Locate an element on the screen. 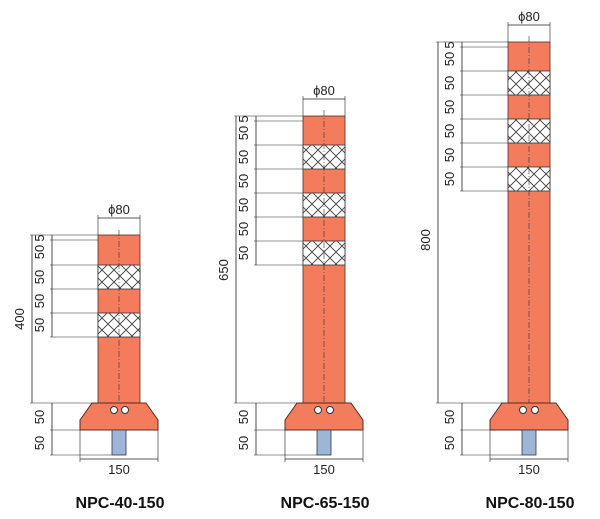 This screenshot has height=519, width=600. model-title: NPC-65-150 is located at coordinates (325, 503).